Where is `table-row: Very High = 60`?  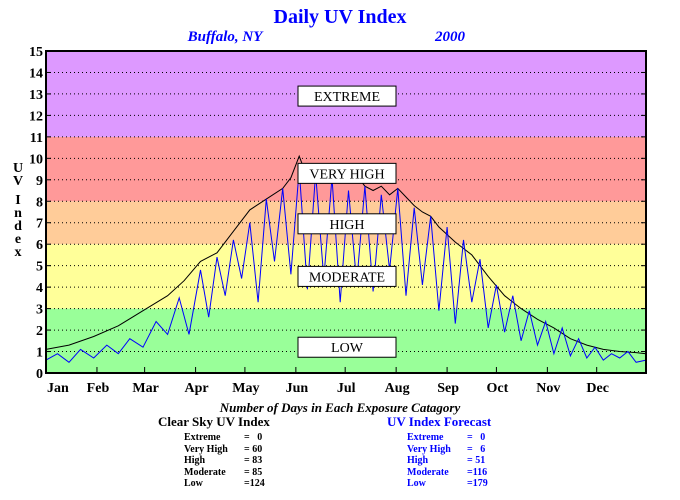
table-row: Very High = 60 is located at coordinates (227, 450).